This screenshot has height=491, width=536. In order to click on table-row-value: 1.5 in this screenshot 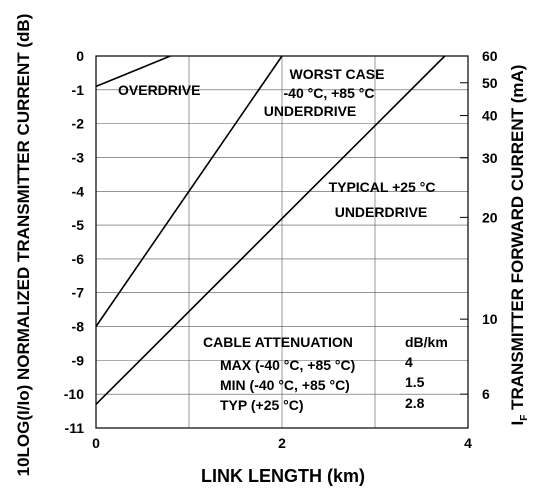, I will do `click(415, 382)`.